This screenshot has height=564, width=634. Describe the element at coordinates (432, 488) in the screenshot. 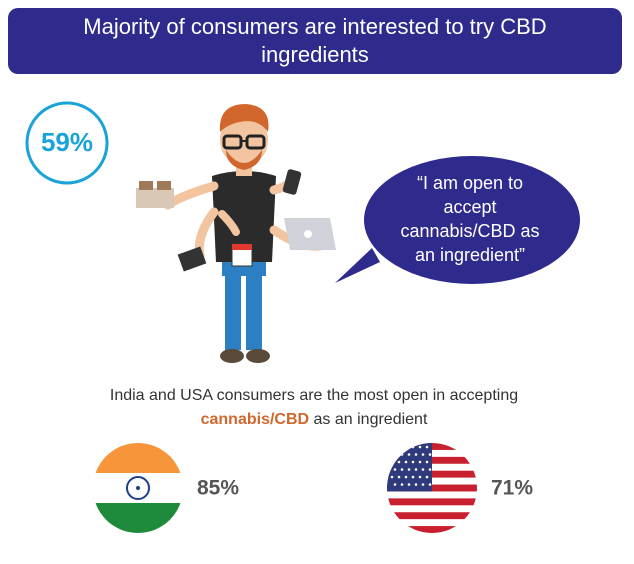

I see `flag-usa` at that location.